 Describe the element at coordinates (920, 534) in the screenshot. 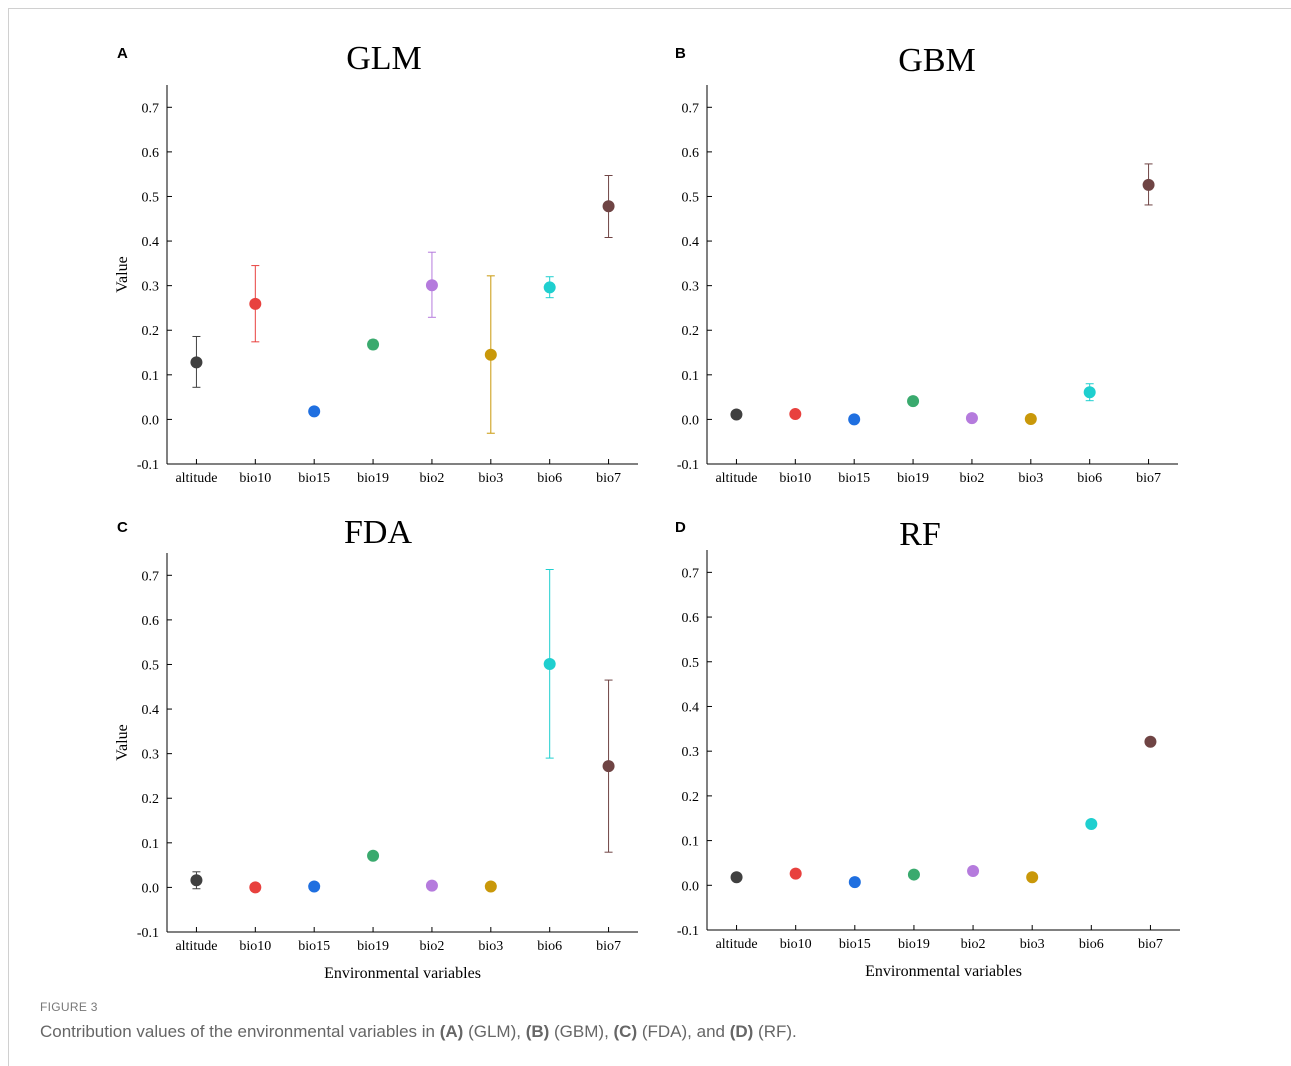

I see `panel-title: RF` at that location.